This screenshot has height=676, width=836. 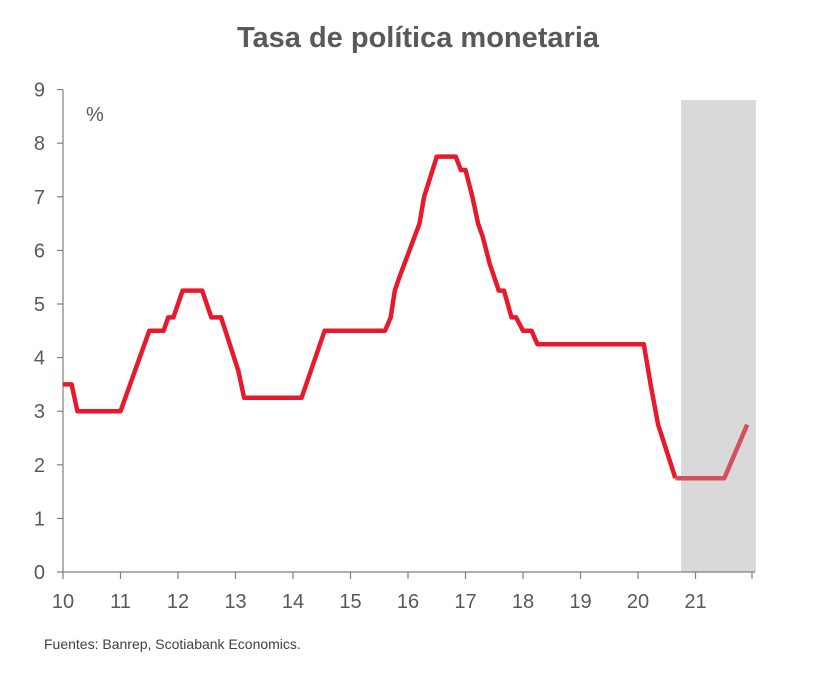 I want to click on forecast-shade-layer, so click(x=718, y=336).